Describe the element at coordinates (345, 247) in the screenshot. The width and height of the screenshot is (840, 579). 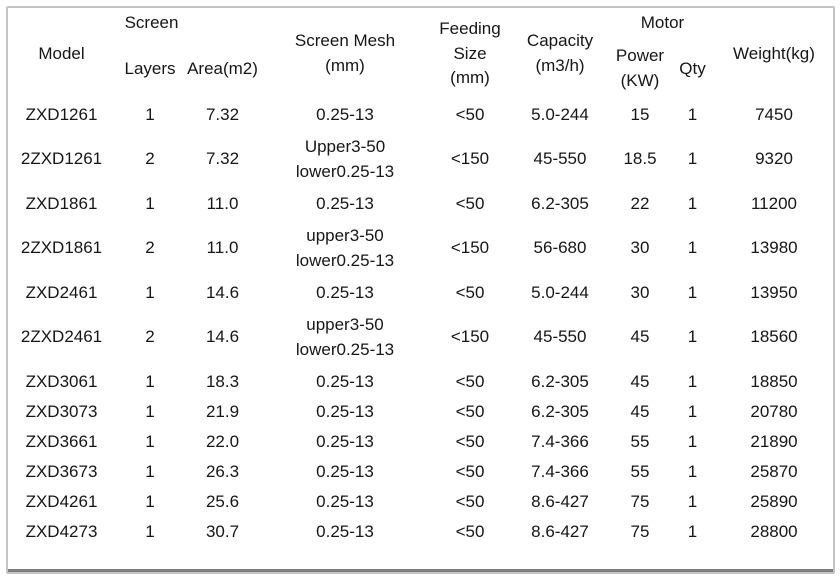
I see `table-cell: upper3-50 lower0.25-13` at that location.